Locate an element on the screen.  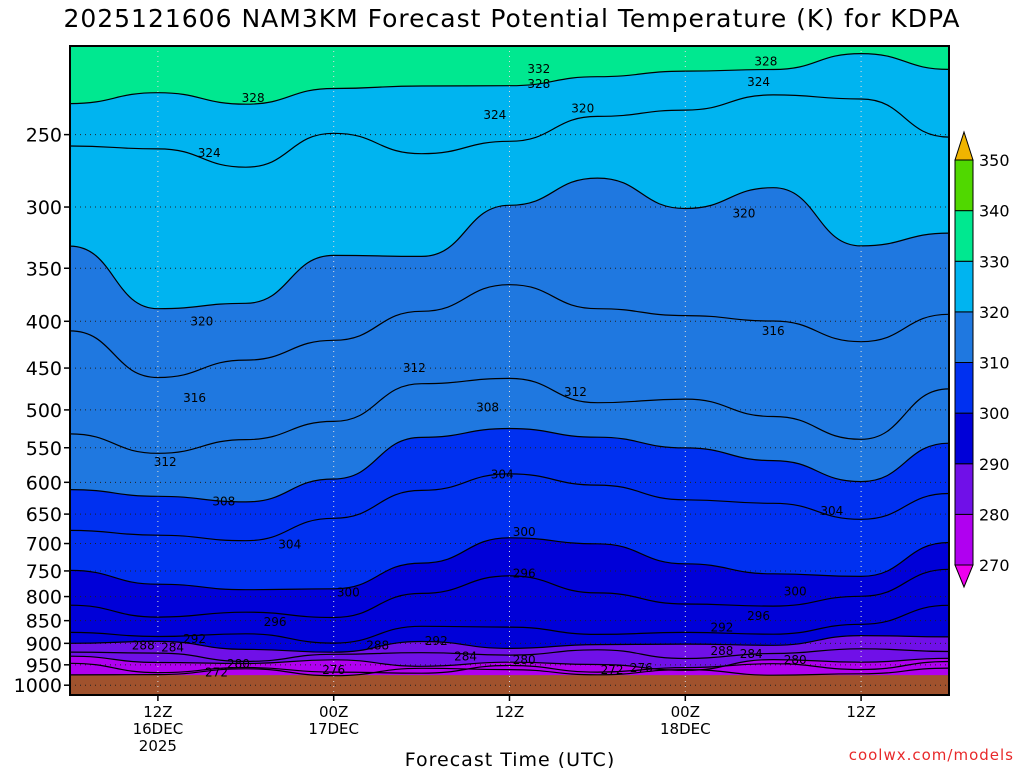
colorbar-label: 270 is located at coordinates (994, 565).